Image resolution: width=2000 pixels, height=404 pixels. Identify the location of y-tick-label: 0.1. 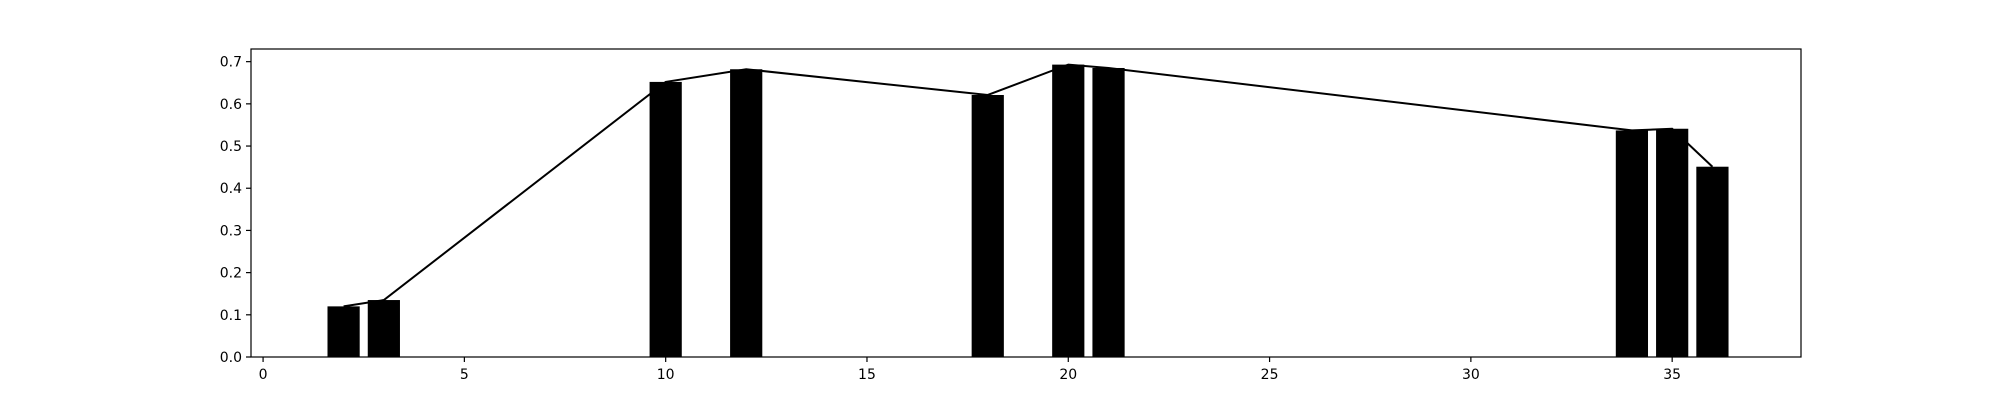
(231, 316).